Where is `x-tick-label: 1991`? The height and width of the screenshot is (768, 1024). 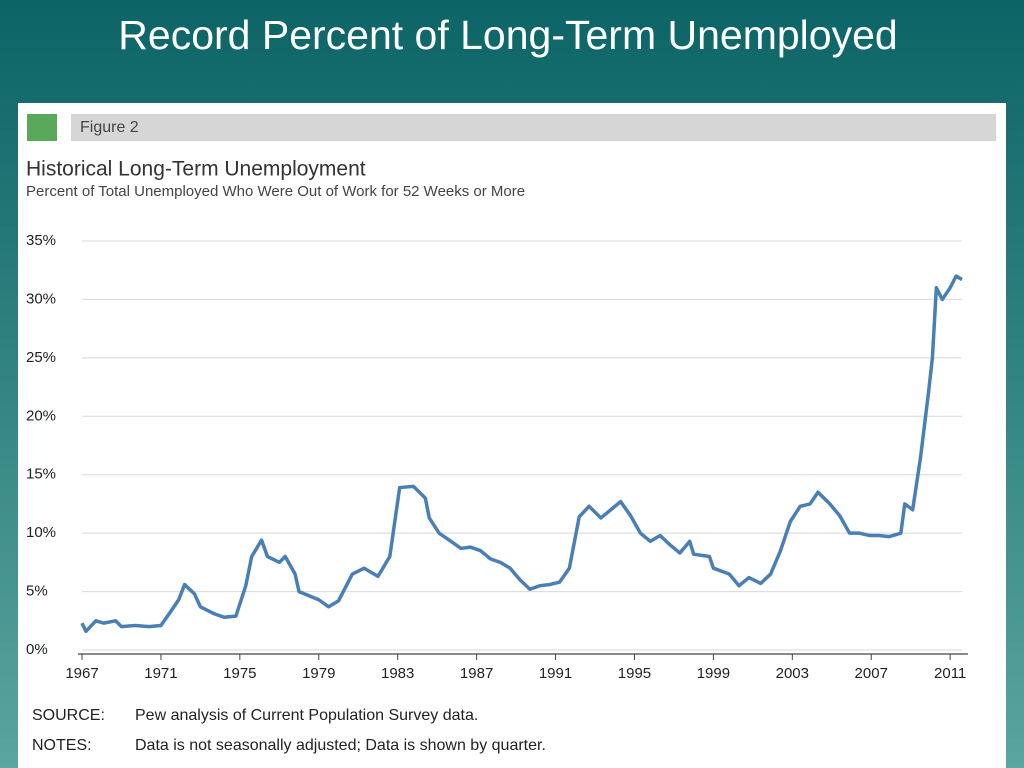
x-tick-label: 1991 is located at coordinates (555, 673).